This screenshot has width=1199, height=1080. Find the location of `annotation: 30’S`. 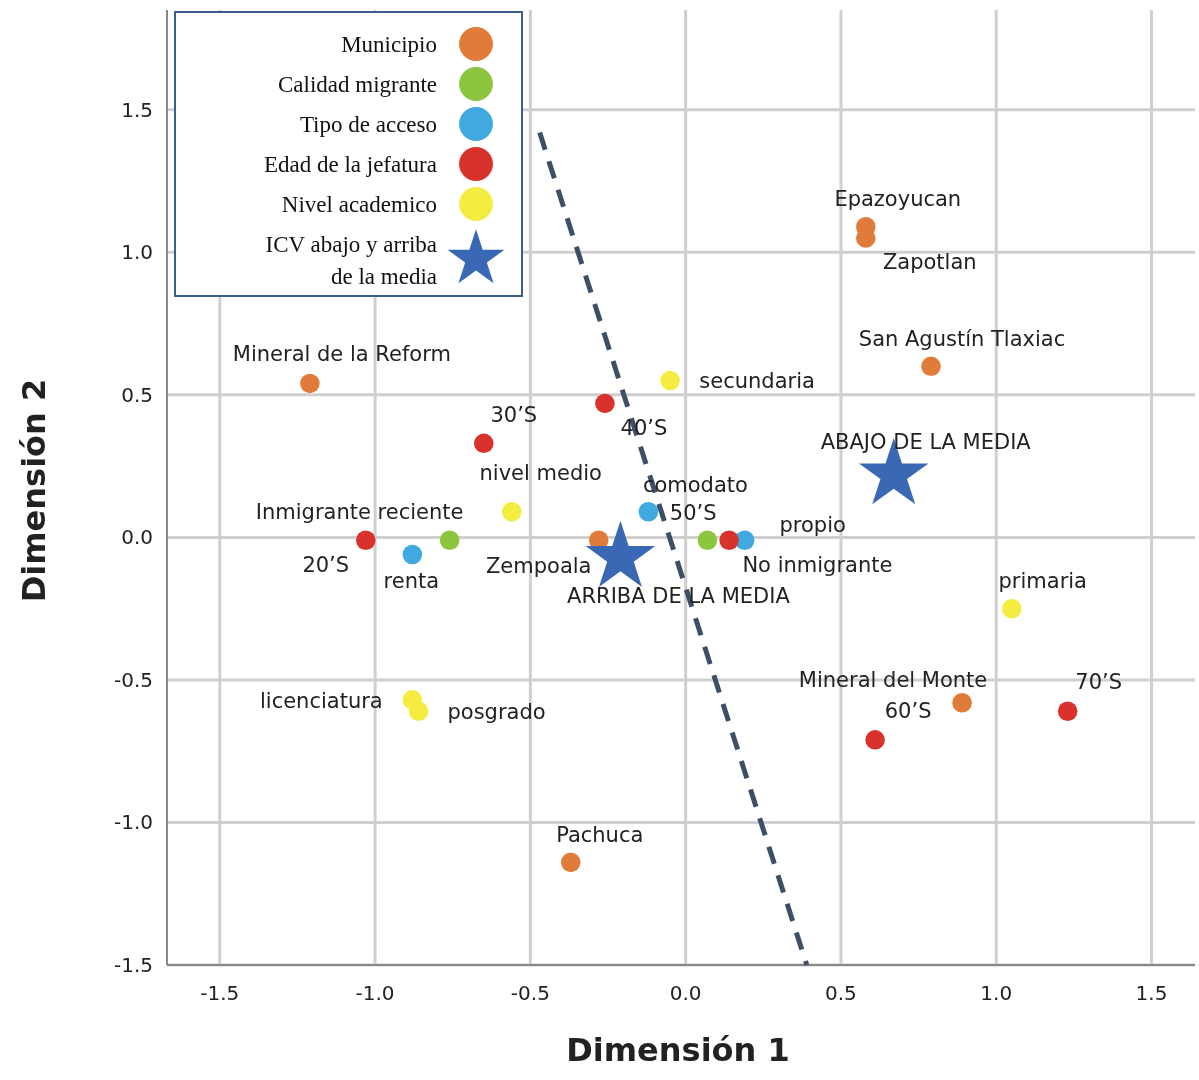

annotation: 30’S is located at coordinates (514, 415).